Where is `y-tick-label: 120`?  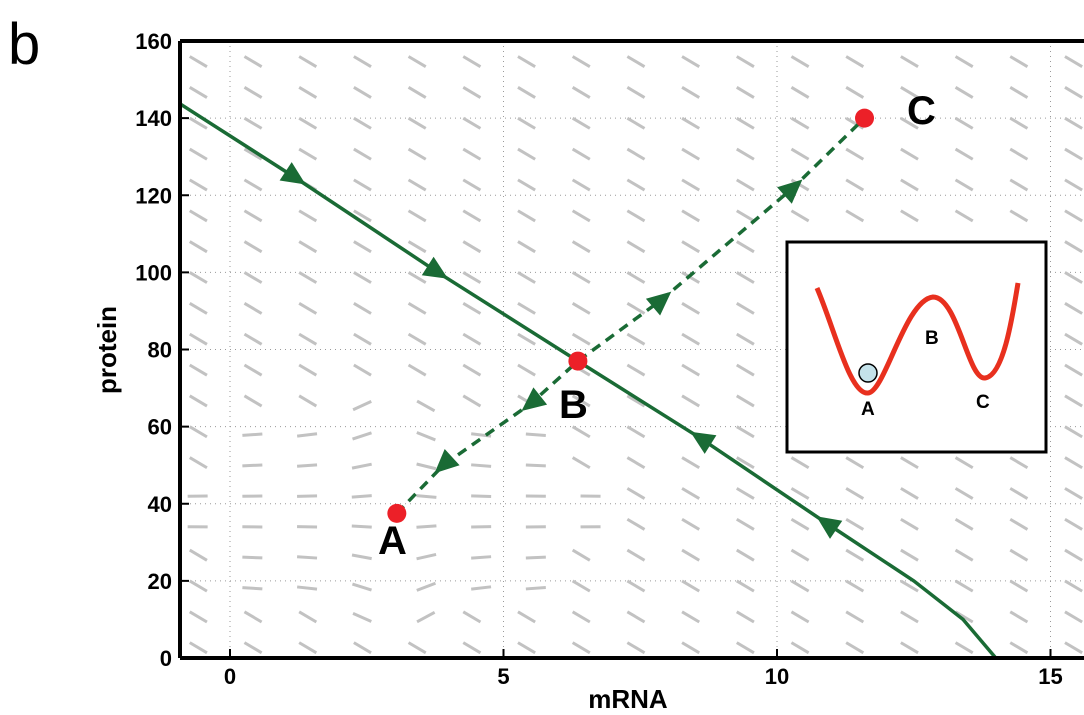 y-tick-label: 120 is located at coordinates (153, 195).